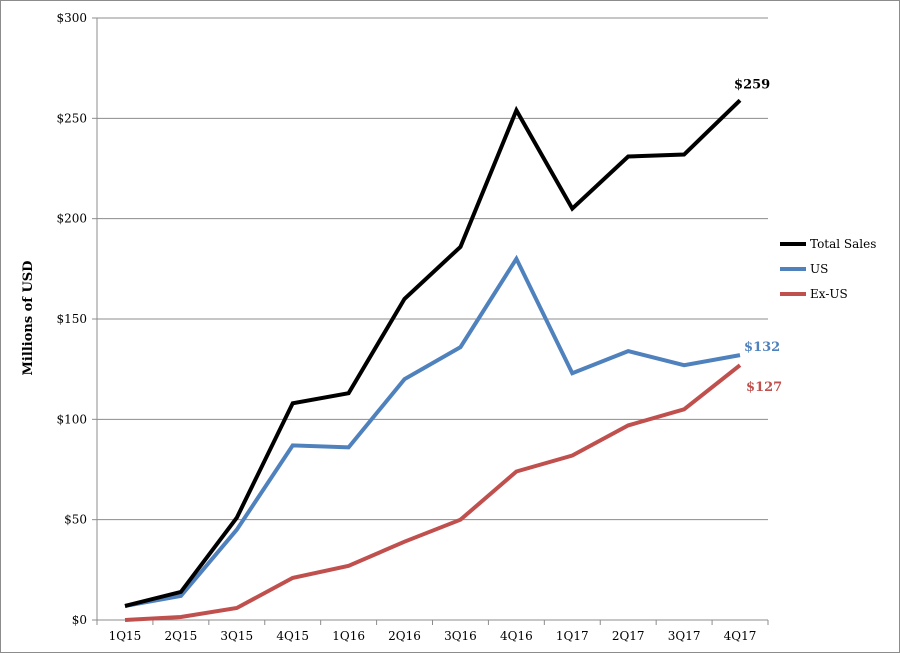 This screenshot has height=653, width=900. I want to click on y-axis-tick-labels: $0 $50 $100 $150 $200 $250 $300, so click(71, 319).